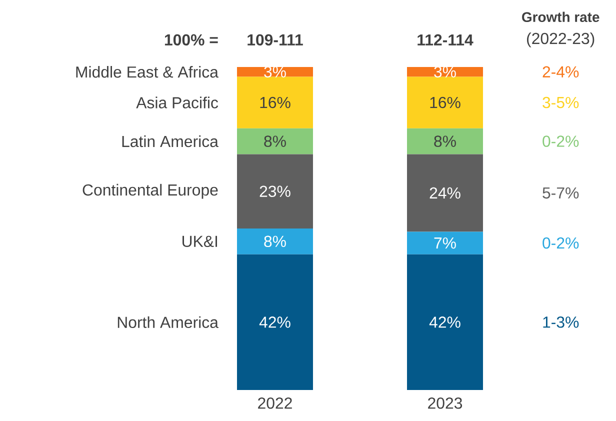 The image size is (616, 421). Describe the element at coordinates (177, 102) in the screenshot. I see `series-label: Asia Pacific` at that location.